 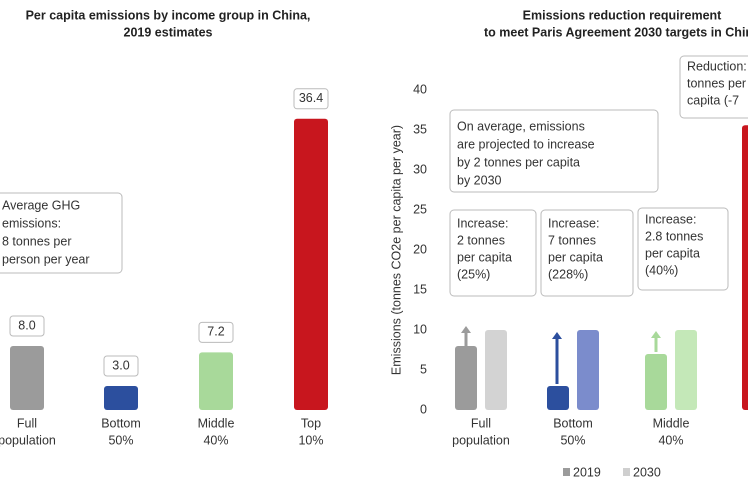 I want to click on annotation: capita (-7, so click(x=713, y=100).